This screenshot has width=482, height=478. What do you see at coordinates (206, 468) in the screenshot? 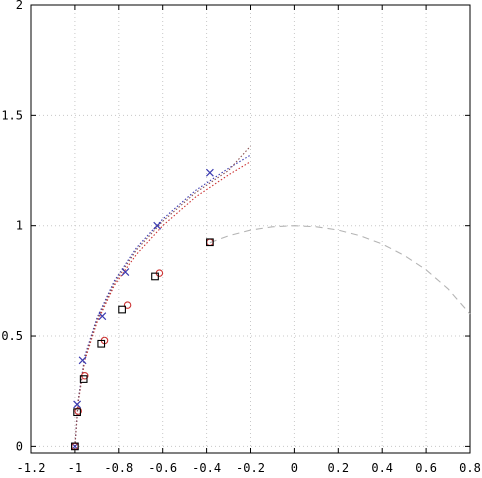
I see `x-tick-label: -0.4` at bounding box center [206, 468].